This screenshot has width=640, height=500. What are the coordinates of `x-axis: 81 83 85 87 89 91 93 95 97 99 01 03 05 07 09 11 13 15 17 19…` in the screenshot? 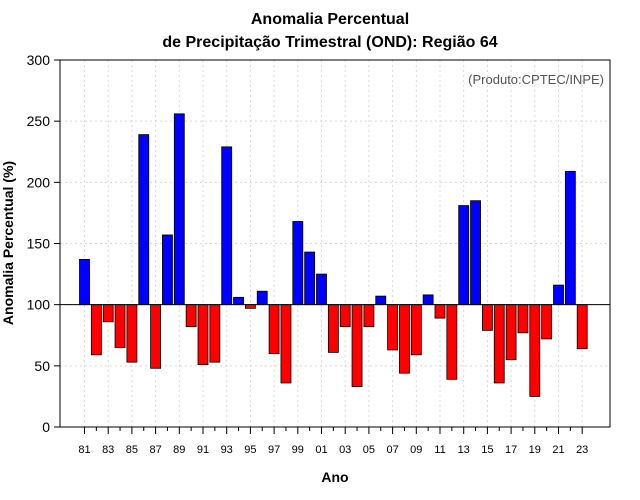 It's located at (333, 441).